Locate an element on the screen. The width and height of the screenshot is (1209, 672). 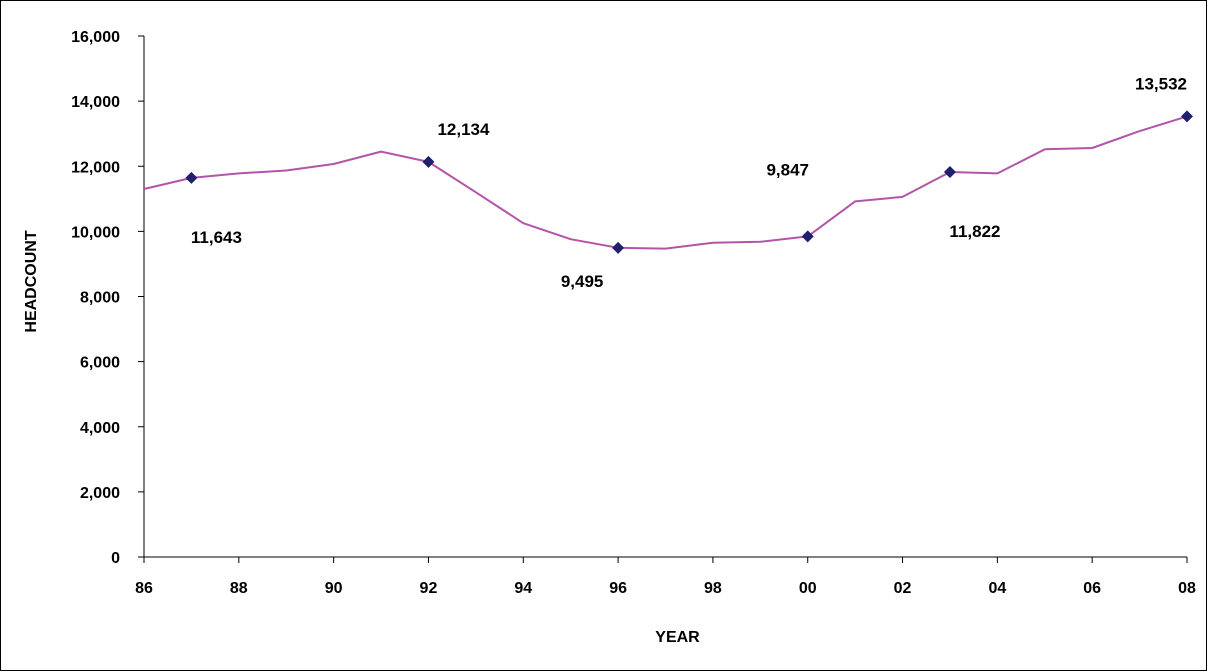
x-tick-label: 98 is located at coordinates (713, 588).